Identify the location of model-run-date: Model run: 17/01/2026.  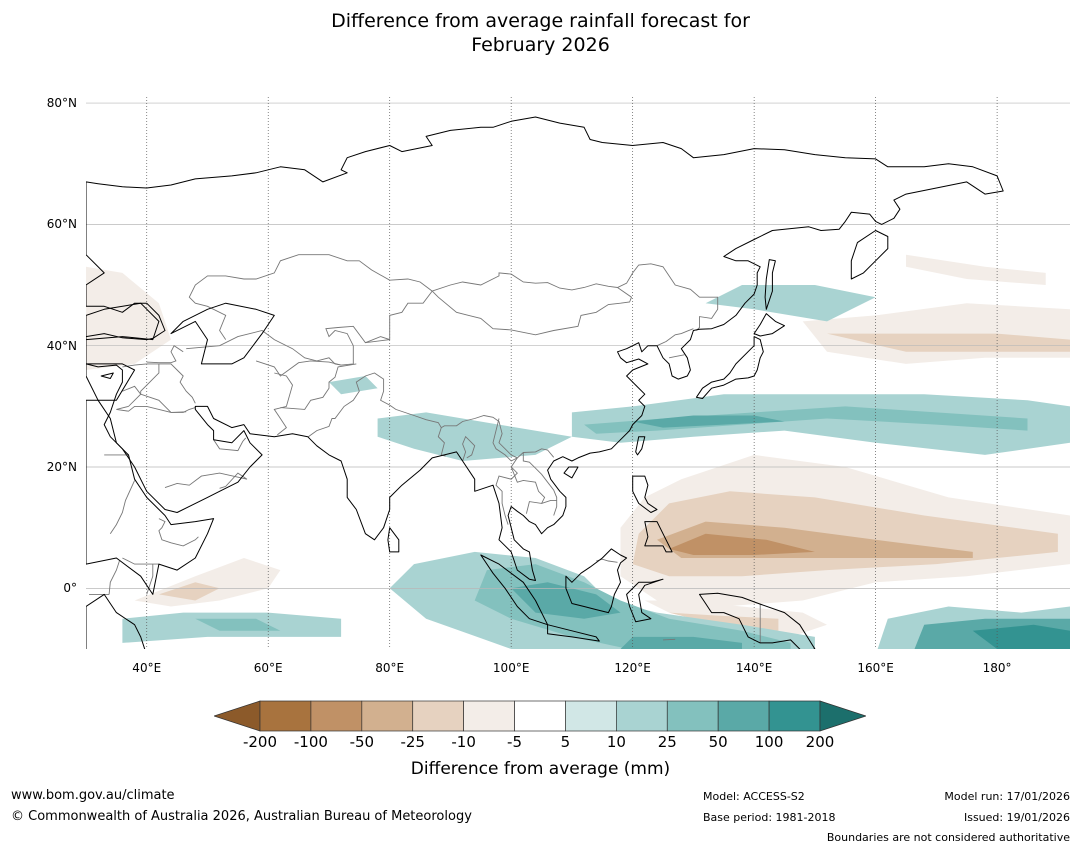
(1007, 796).